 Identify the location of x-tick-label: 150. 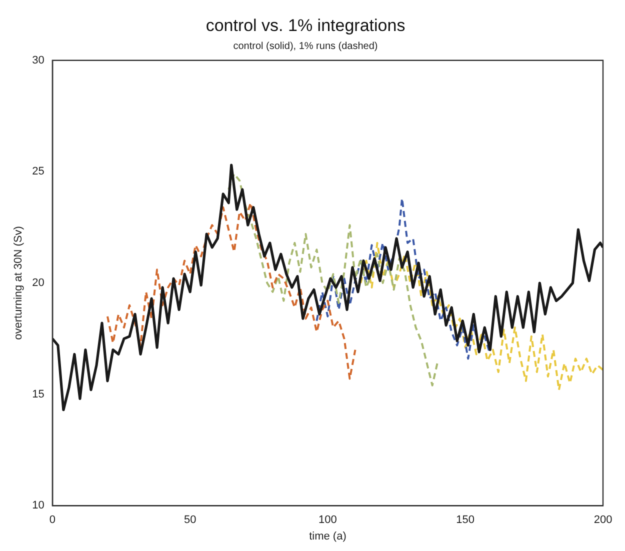
(465, 520).